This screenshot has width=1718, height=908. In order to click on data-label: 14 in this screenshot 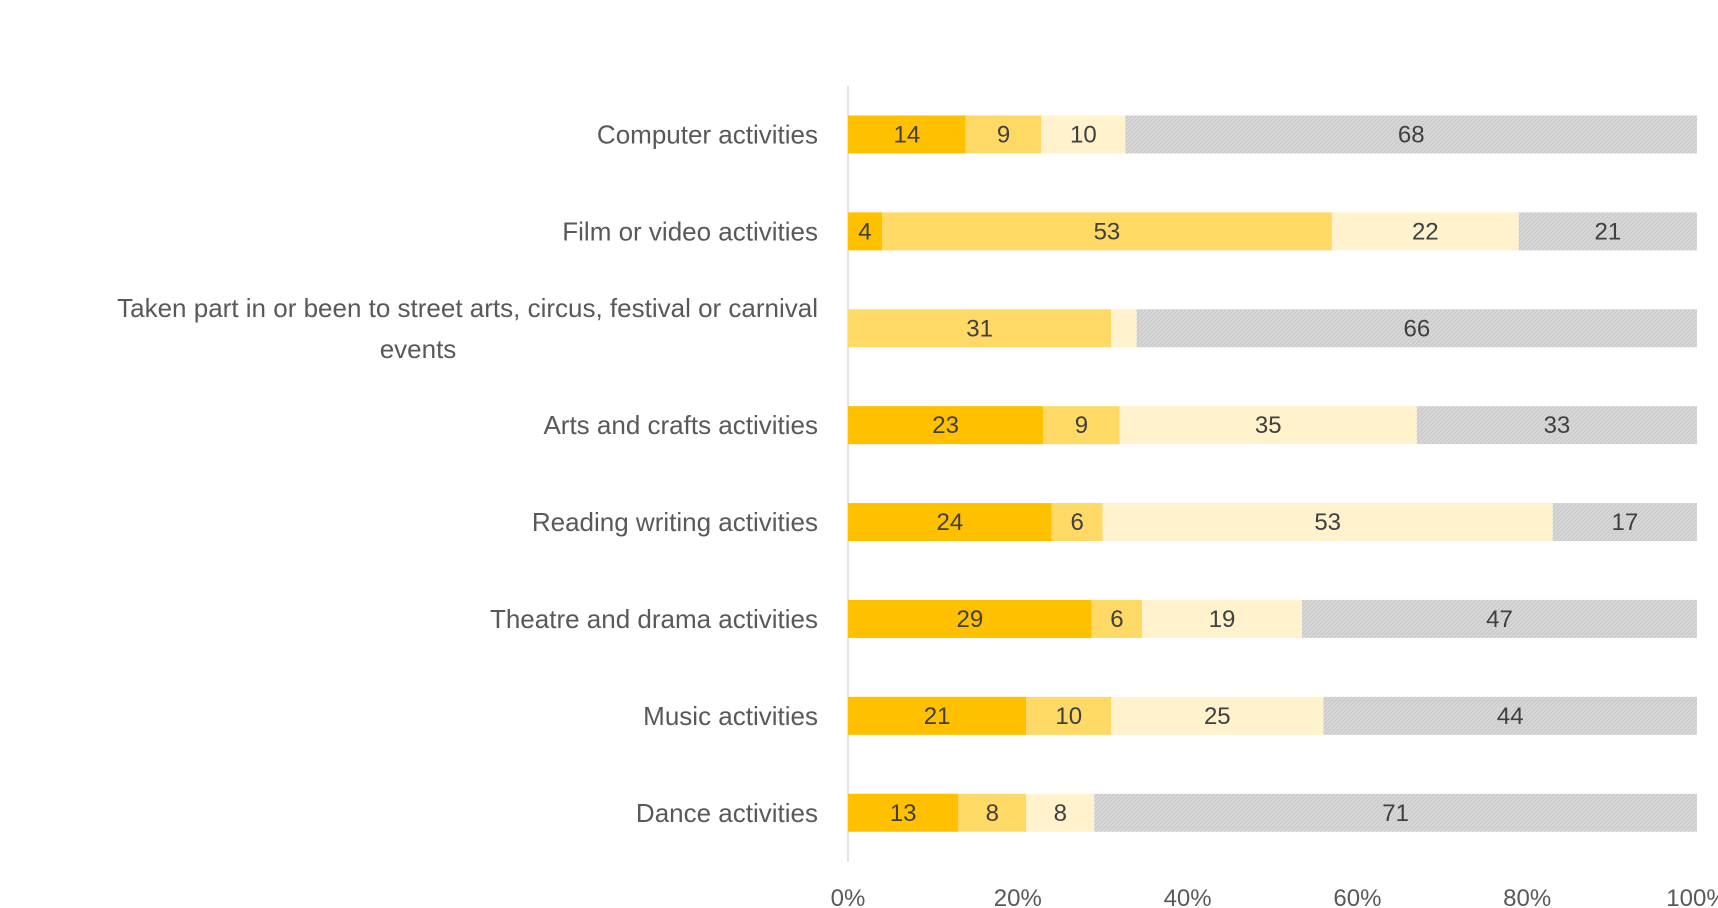, I will do `click(906, 134)`.